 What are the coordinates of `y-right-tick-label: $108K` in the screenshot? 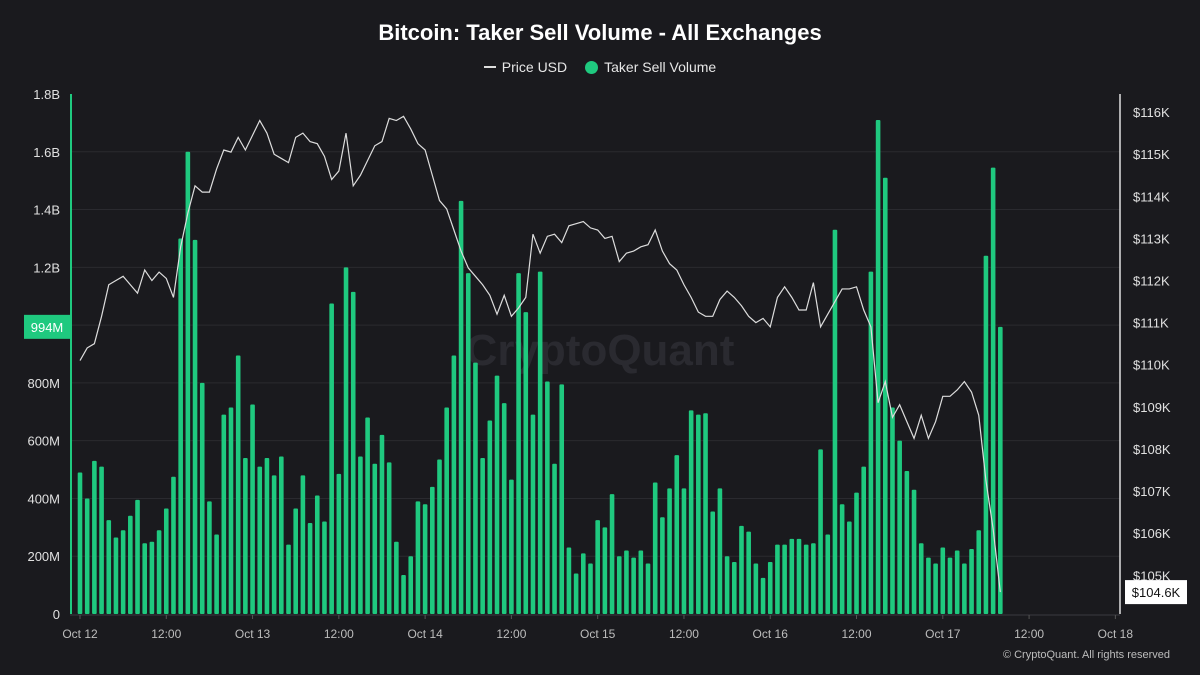 It's located at (1152, 449).